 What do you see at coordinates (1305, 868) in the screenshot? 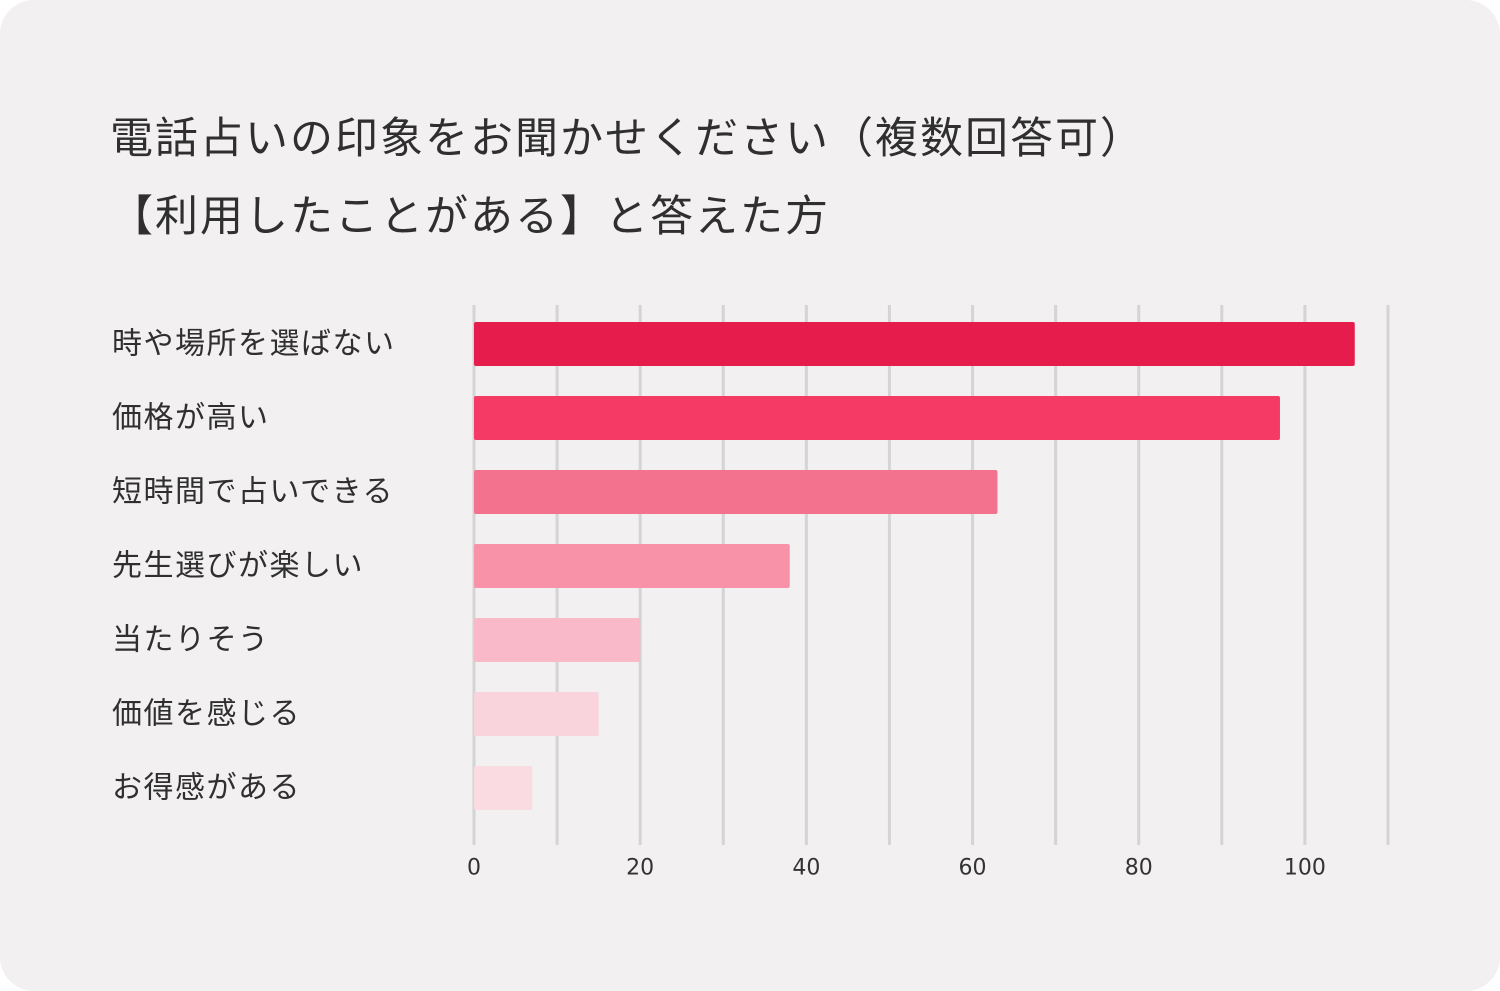
I see `x-tick-label: 100` at bounding box center [1305, 868].